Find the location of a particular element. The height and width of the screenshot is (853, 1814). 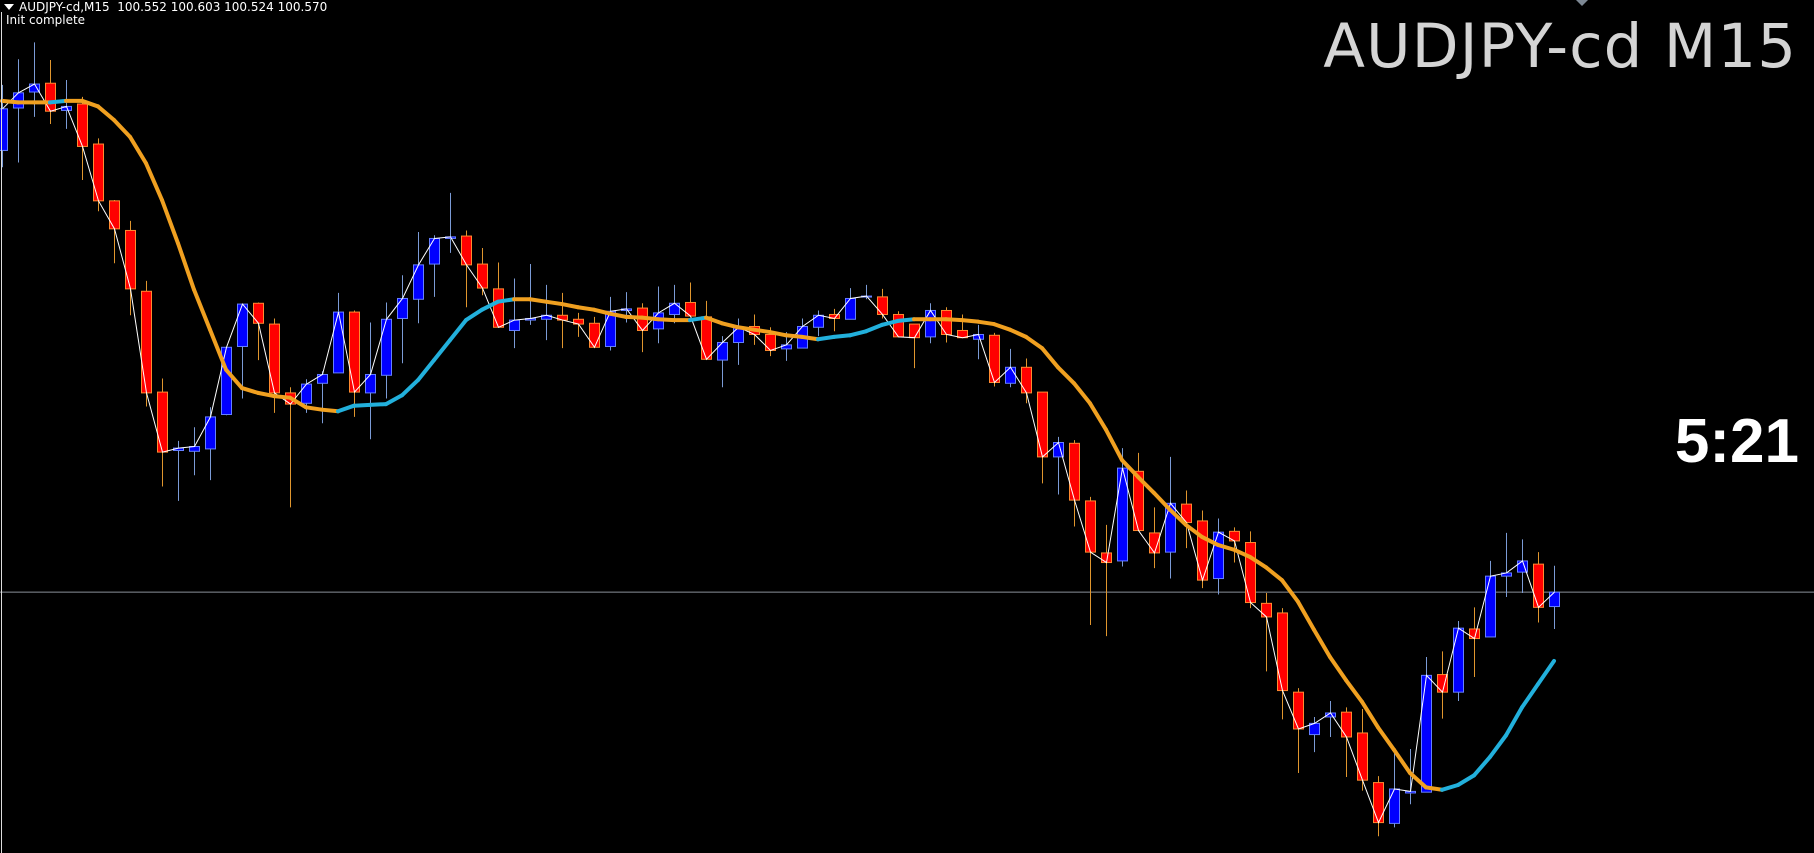

chart-left-border is located at coordinates (1, 432).